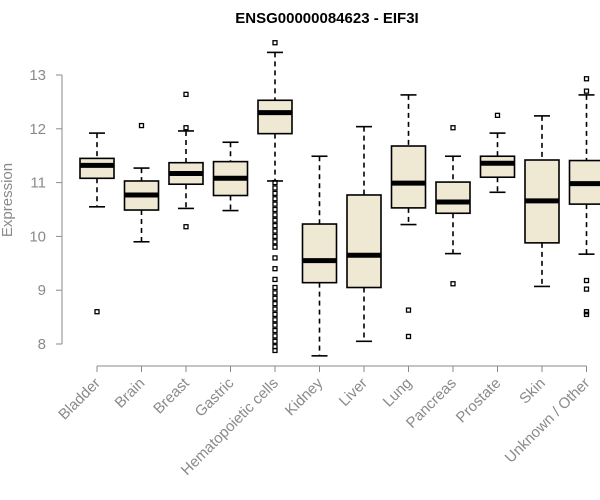 The height and width of the screenshot is (500, 600). Describe the element at coordinates (548, 421) in the screenshot. I see `x-tick-label: Unknown / Other` at that location.